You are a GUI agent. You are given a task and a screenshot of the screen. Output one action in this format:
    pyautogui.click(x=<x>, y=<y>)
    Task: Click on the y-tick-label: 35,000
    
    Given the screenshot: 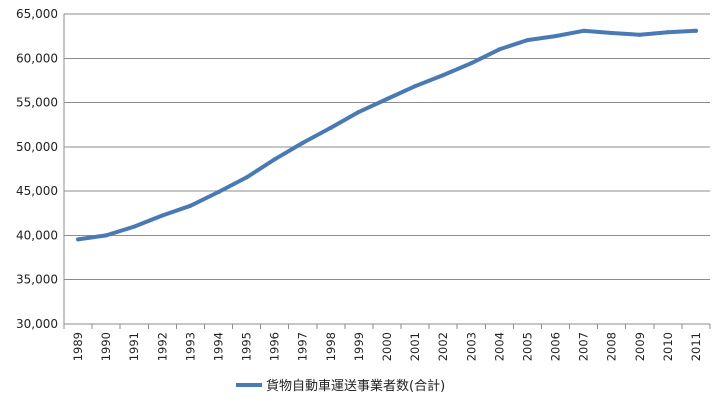 What is the action you would take?
    pyautogui.click(x=37, y=280)
    